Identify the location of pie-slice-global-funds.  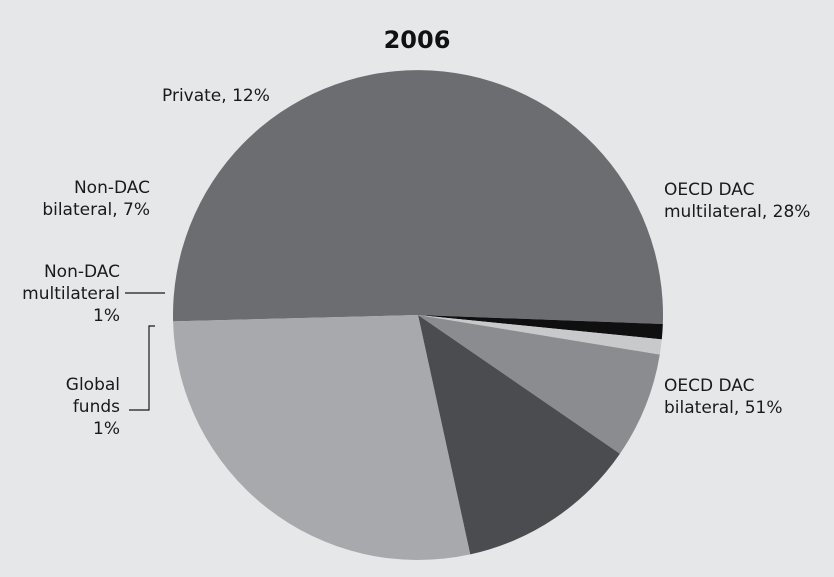
(540, 327).